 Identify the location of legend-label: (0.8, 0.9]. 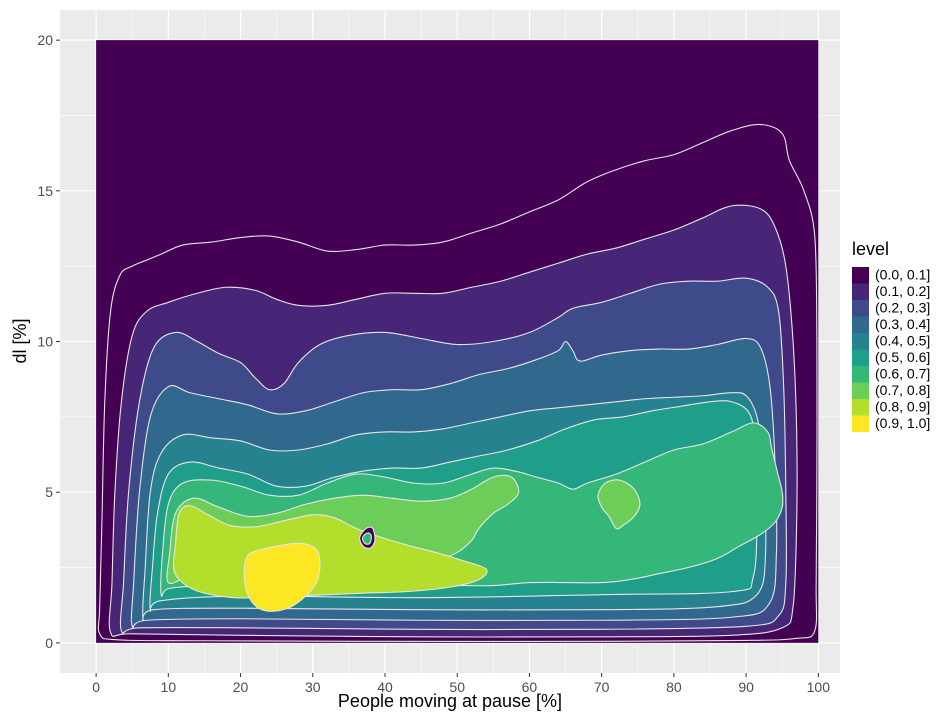
(902, 407).